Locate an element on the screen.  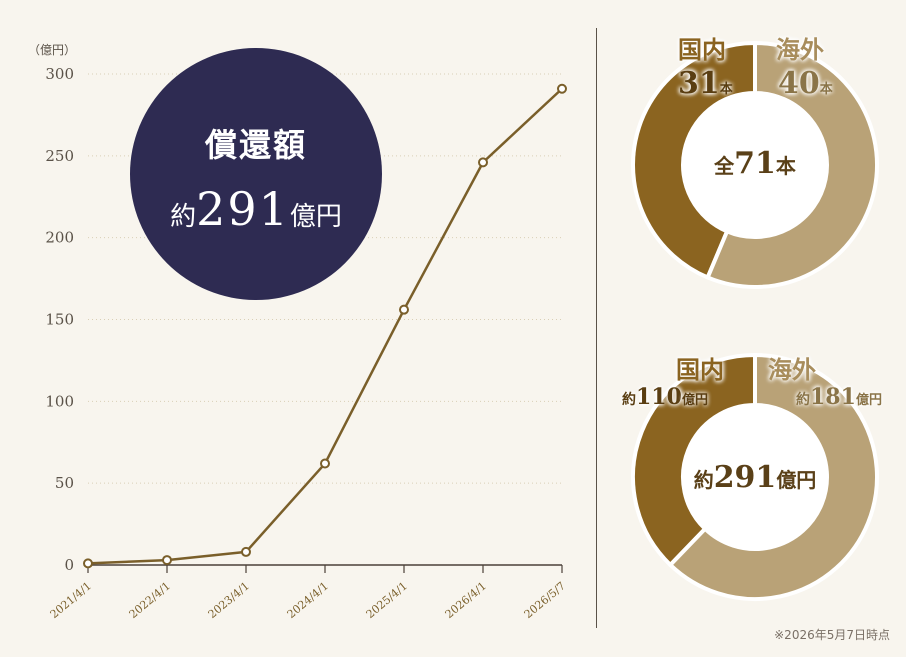
count-center-value: 71 is located at coordinates (755, 163).